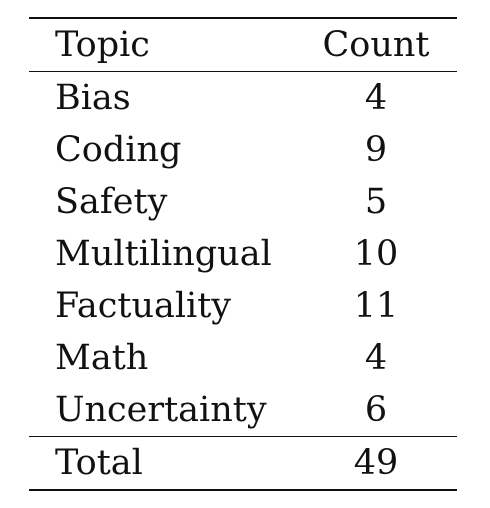 The image size is (490, 508). What do you see at coordinates (376, 150) in the screenshot?
I see `row-count: 9` at bounding box center [376, 150].